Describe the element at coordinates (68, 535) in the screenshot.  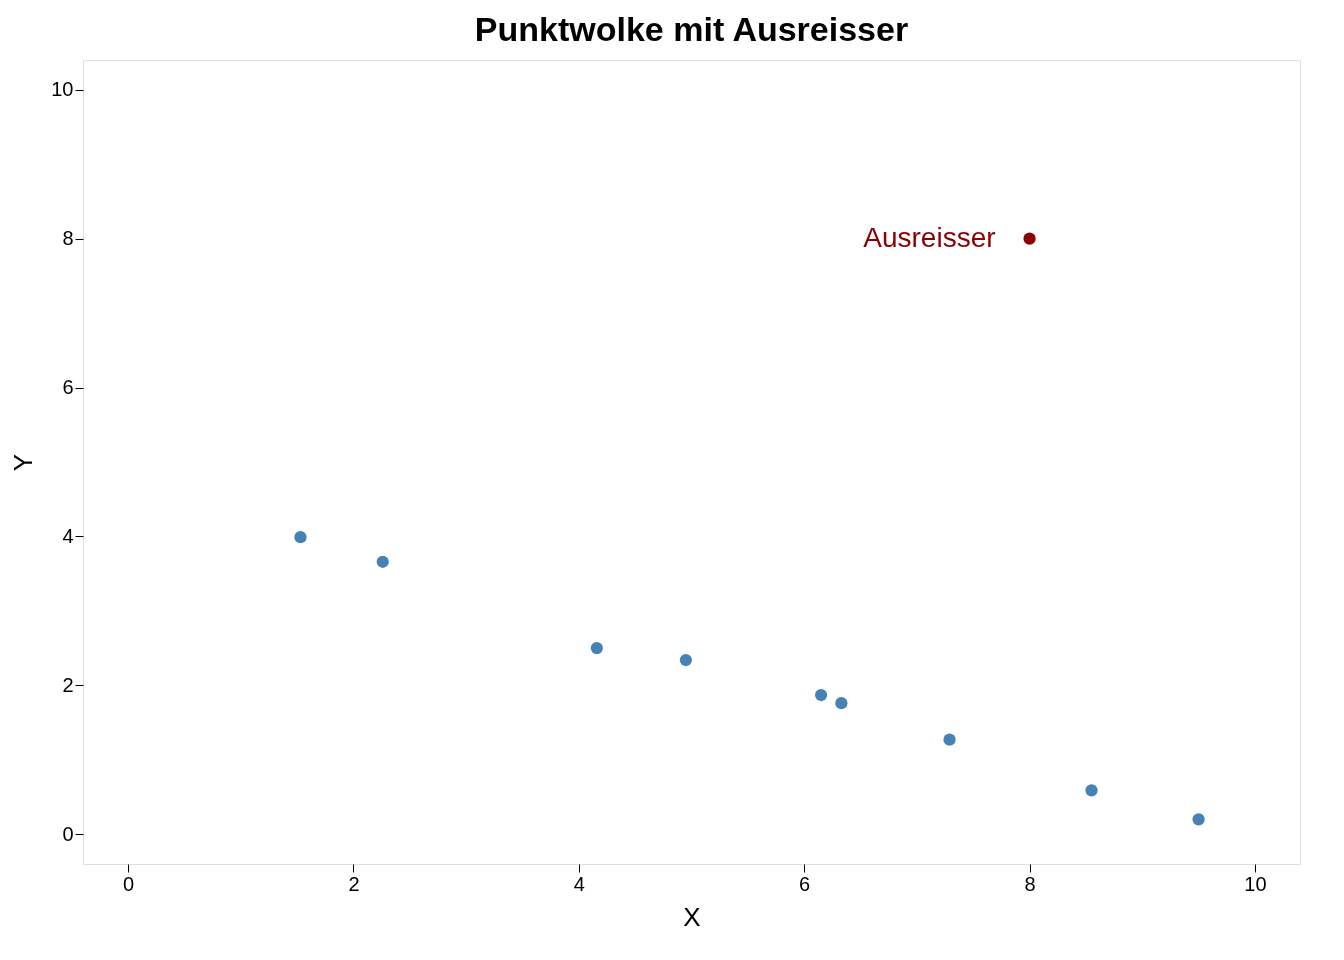
I see `y-tick-label: 4` at that location.